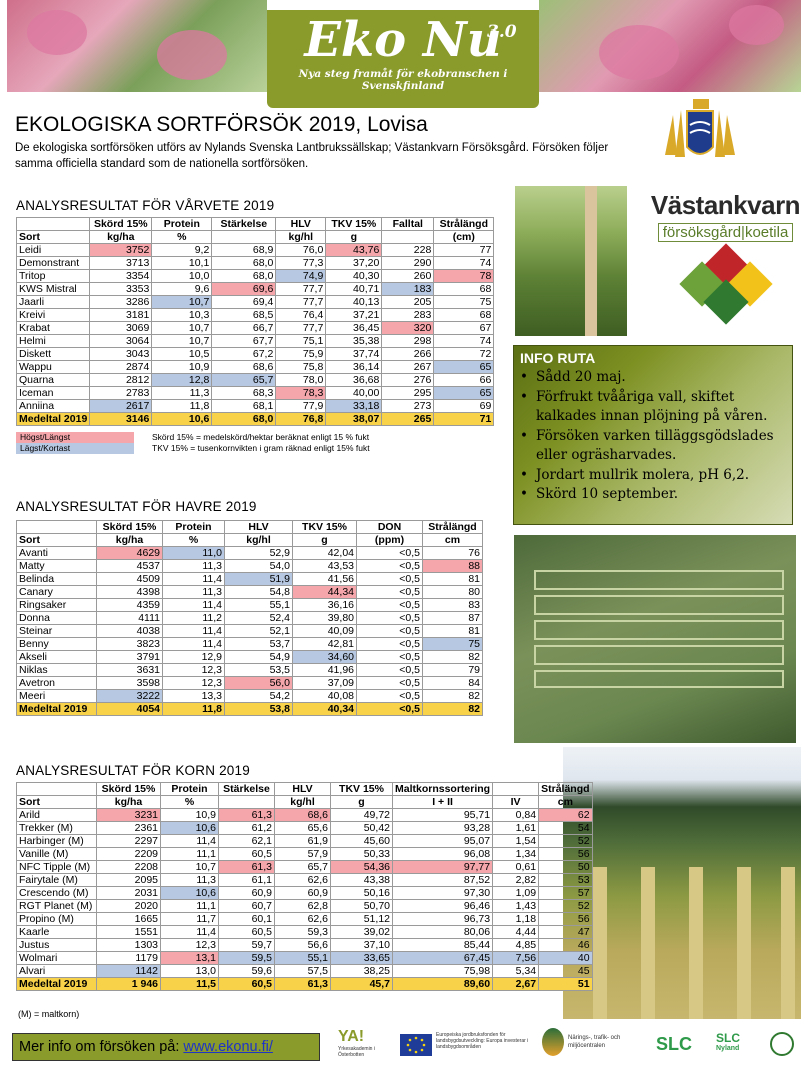 The height and width of the screenshot is (1071, 807). I want to click on cell-value: 67,7, so click(244, 341).